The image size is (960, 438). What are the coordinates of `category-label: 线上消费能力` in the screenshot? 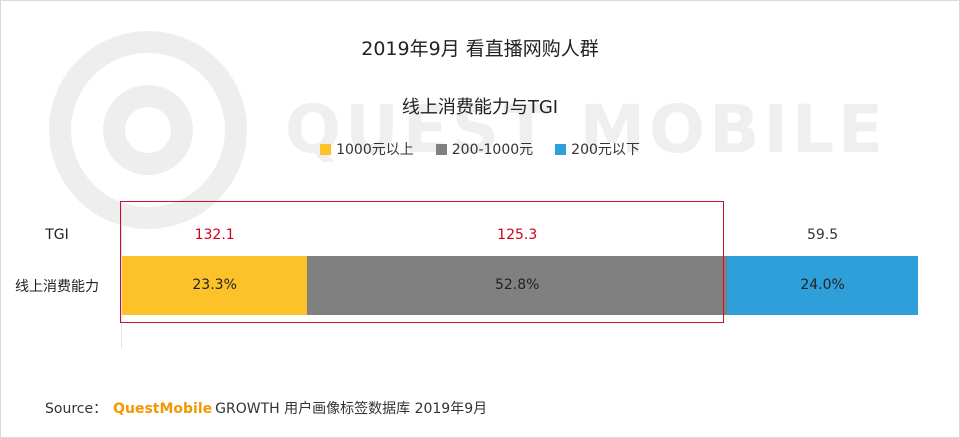 It's located at (57, 287).